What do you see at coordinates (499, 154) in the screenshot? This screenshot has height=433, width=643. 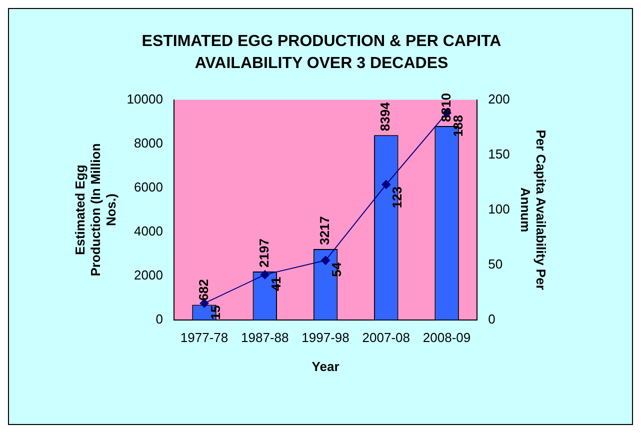 I see `y2-tick-label: 150` at bounding box center [499, 154].